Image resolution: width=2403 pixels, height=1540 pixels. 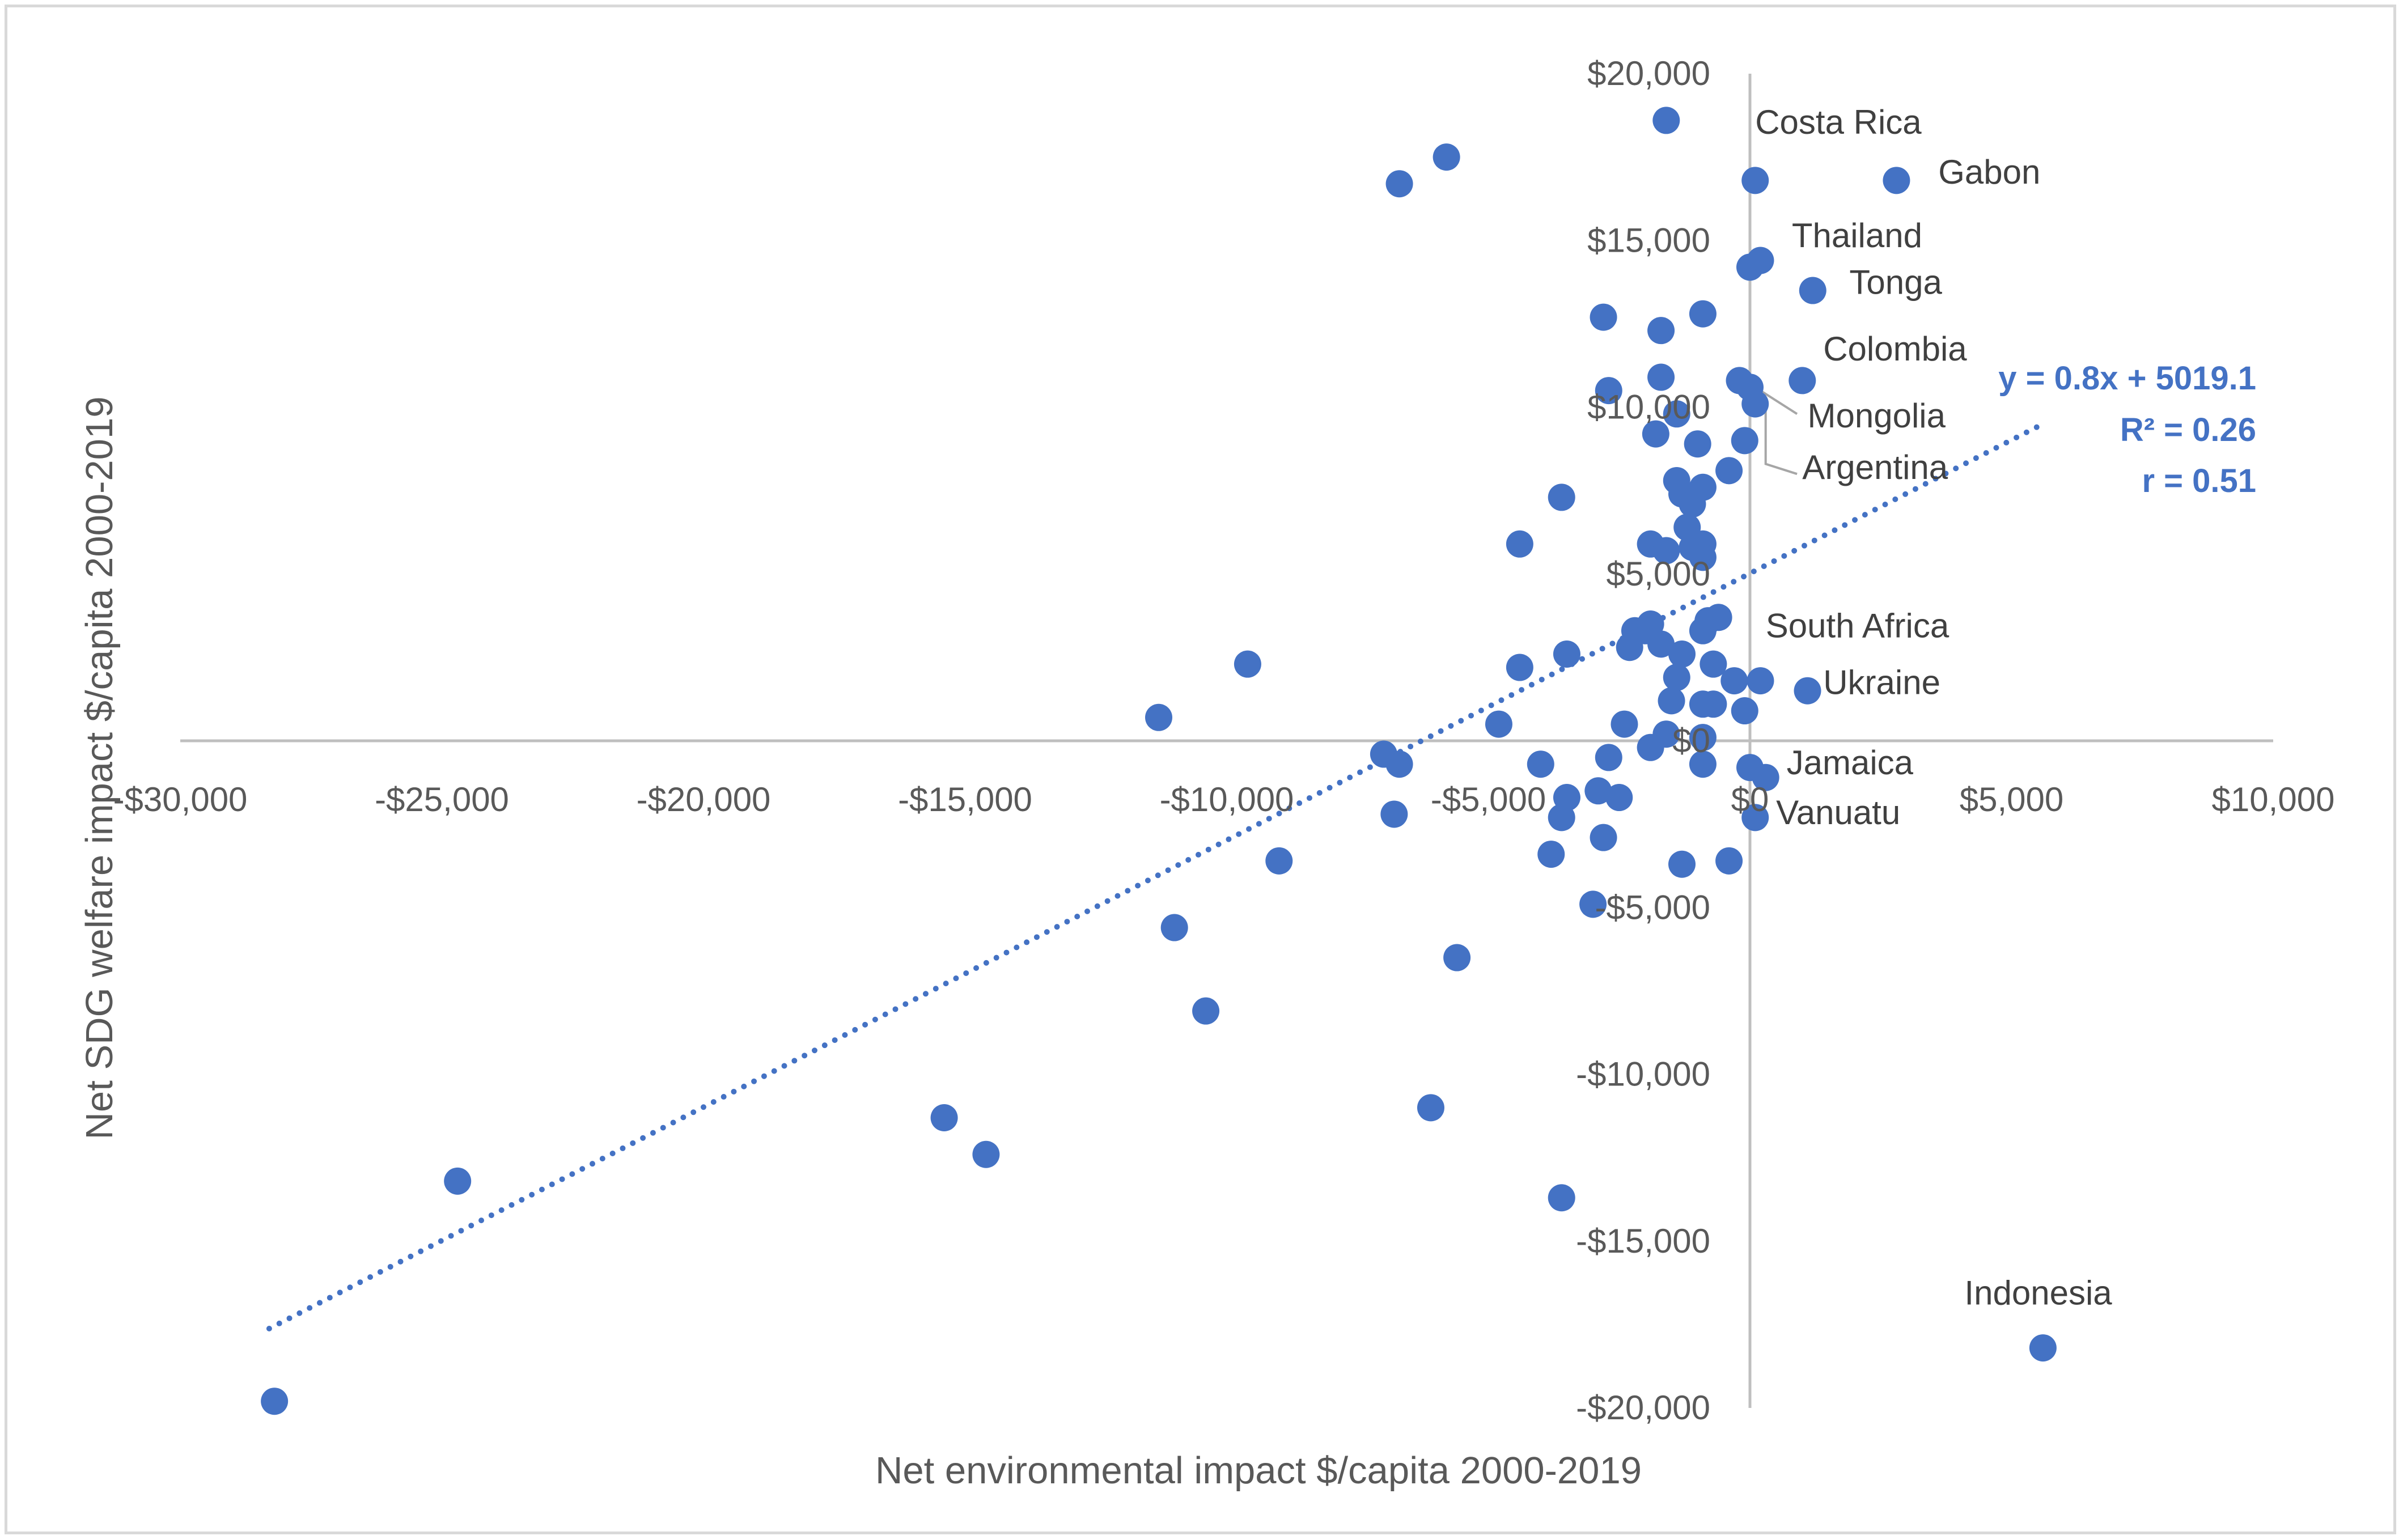 What do you see at coordinates (704, 799) in the screenshot?
I see `x-tick-label: -$20,000` at bounding box center [704, 799].